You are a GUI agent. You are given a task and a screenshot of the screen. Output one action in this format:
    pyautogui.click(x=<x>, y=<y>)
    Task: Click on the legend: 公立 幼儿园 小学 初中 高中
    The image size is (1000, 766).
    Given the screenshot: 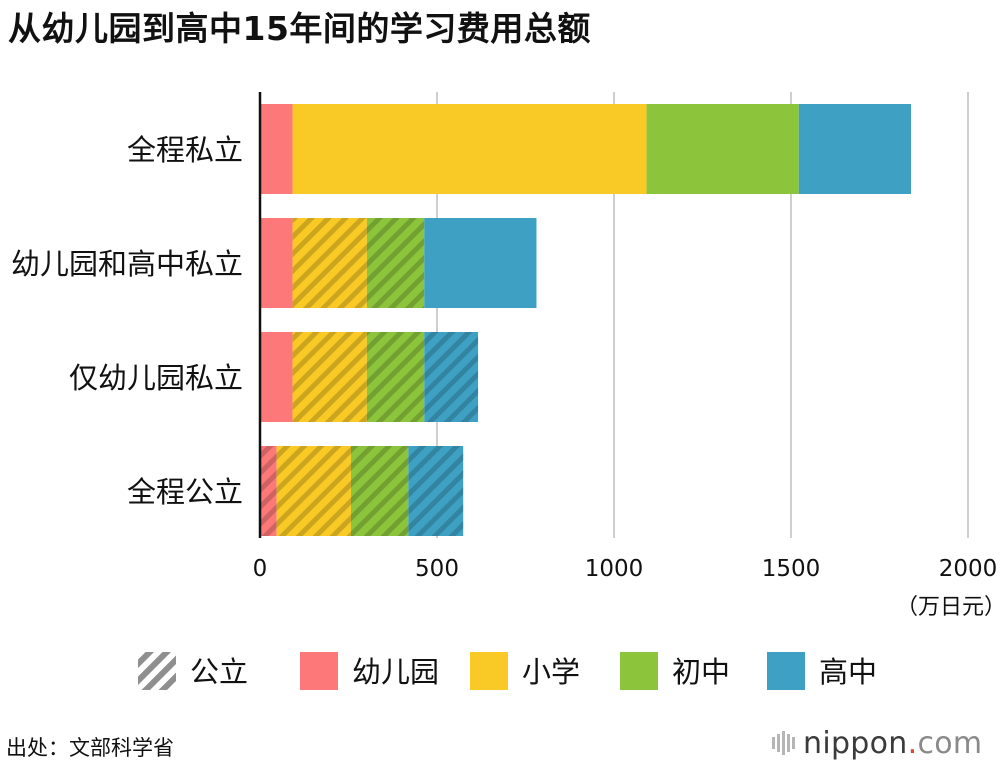 What is the action you would take?
    pyautogui.click(x=507, y=671)
    